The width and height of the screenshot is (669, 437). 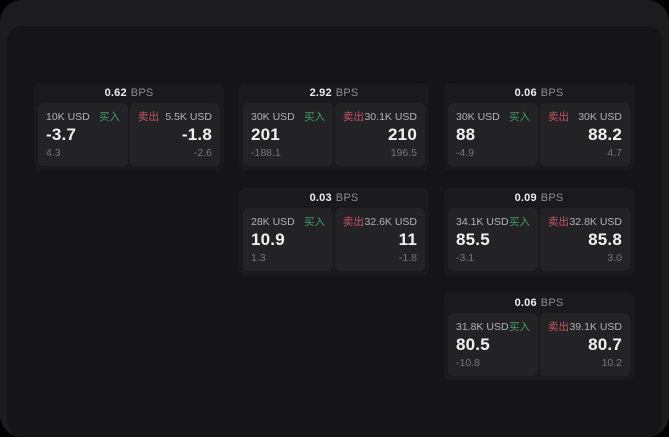 What do you see at coordinates (493, 134) in the screenshot?
I see `buy-panel: 30K USD 买入 88 -4.9` at bounding box center [493, 134].